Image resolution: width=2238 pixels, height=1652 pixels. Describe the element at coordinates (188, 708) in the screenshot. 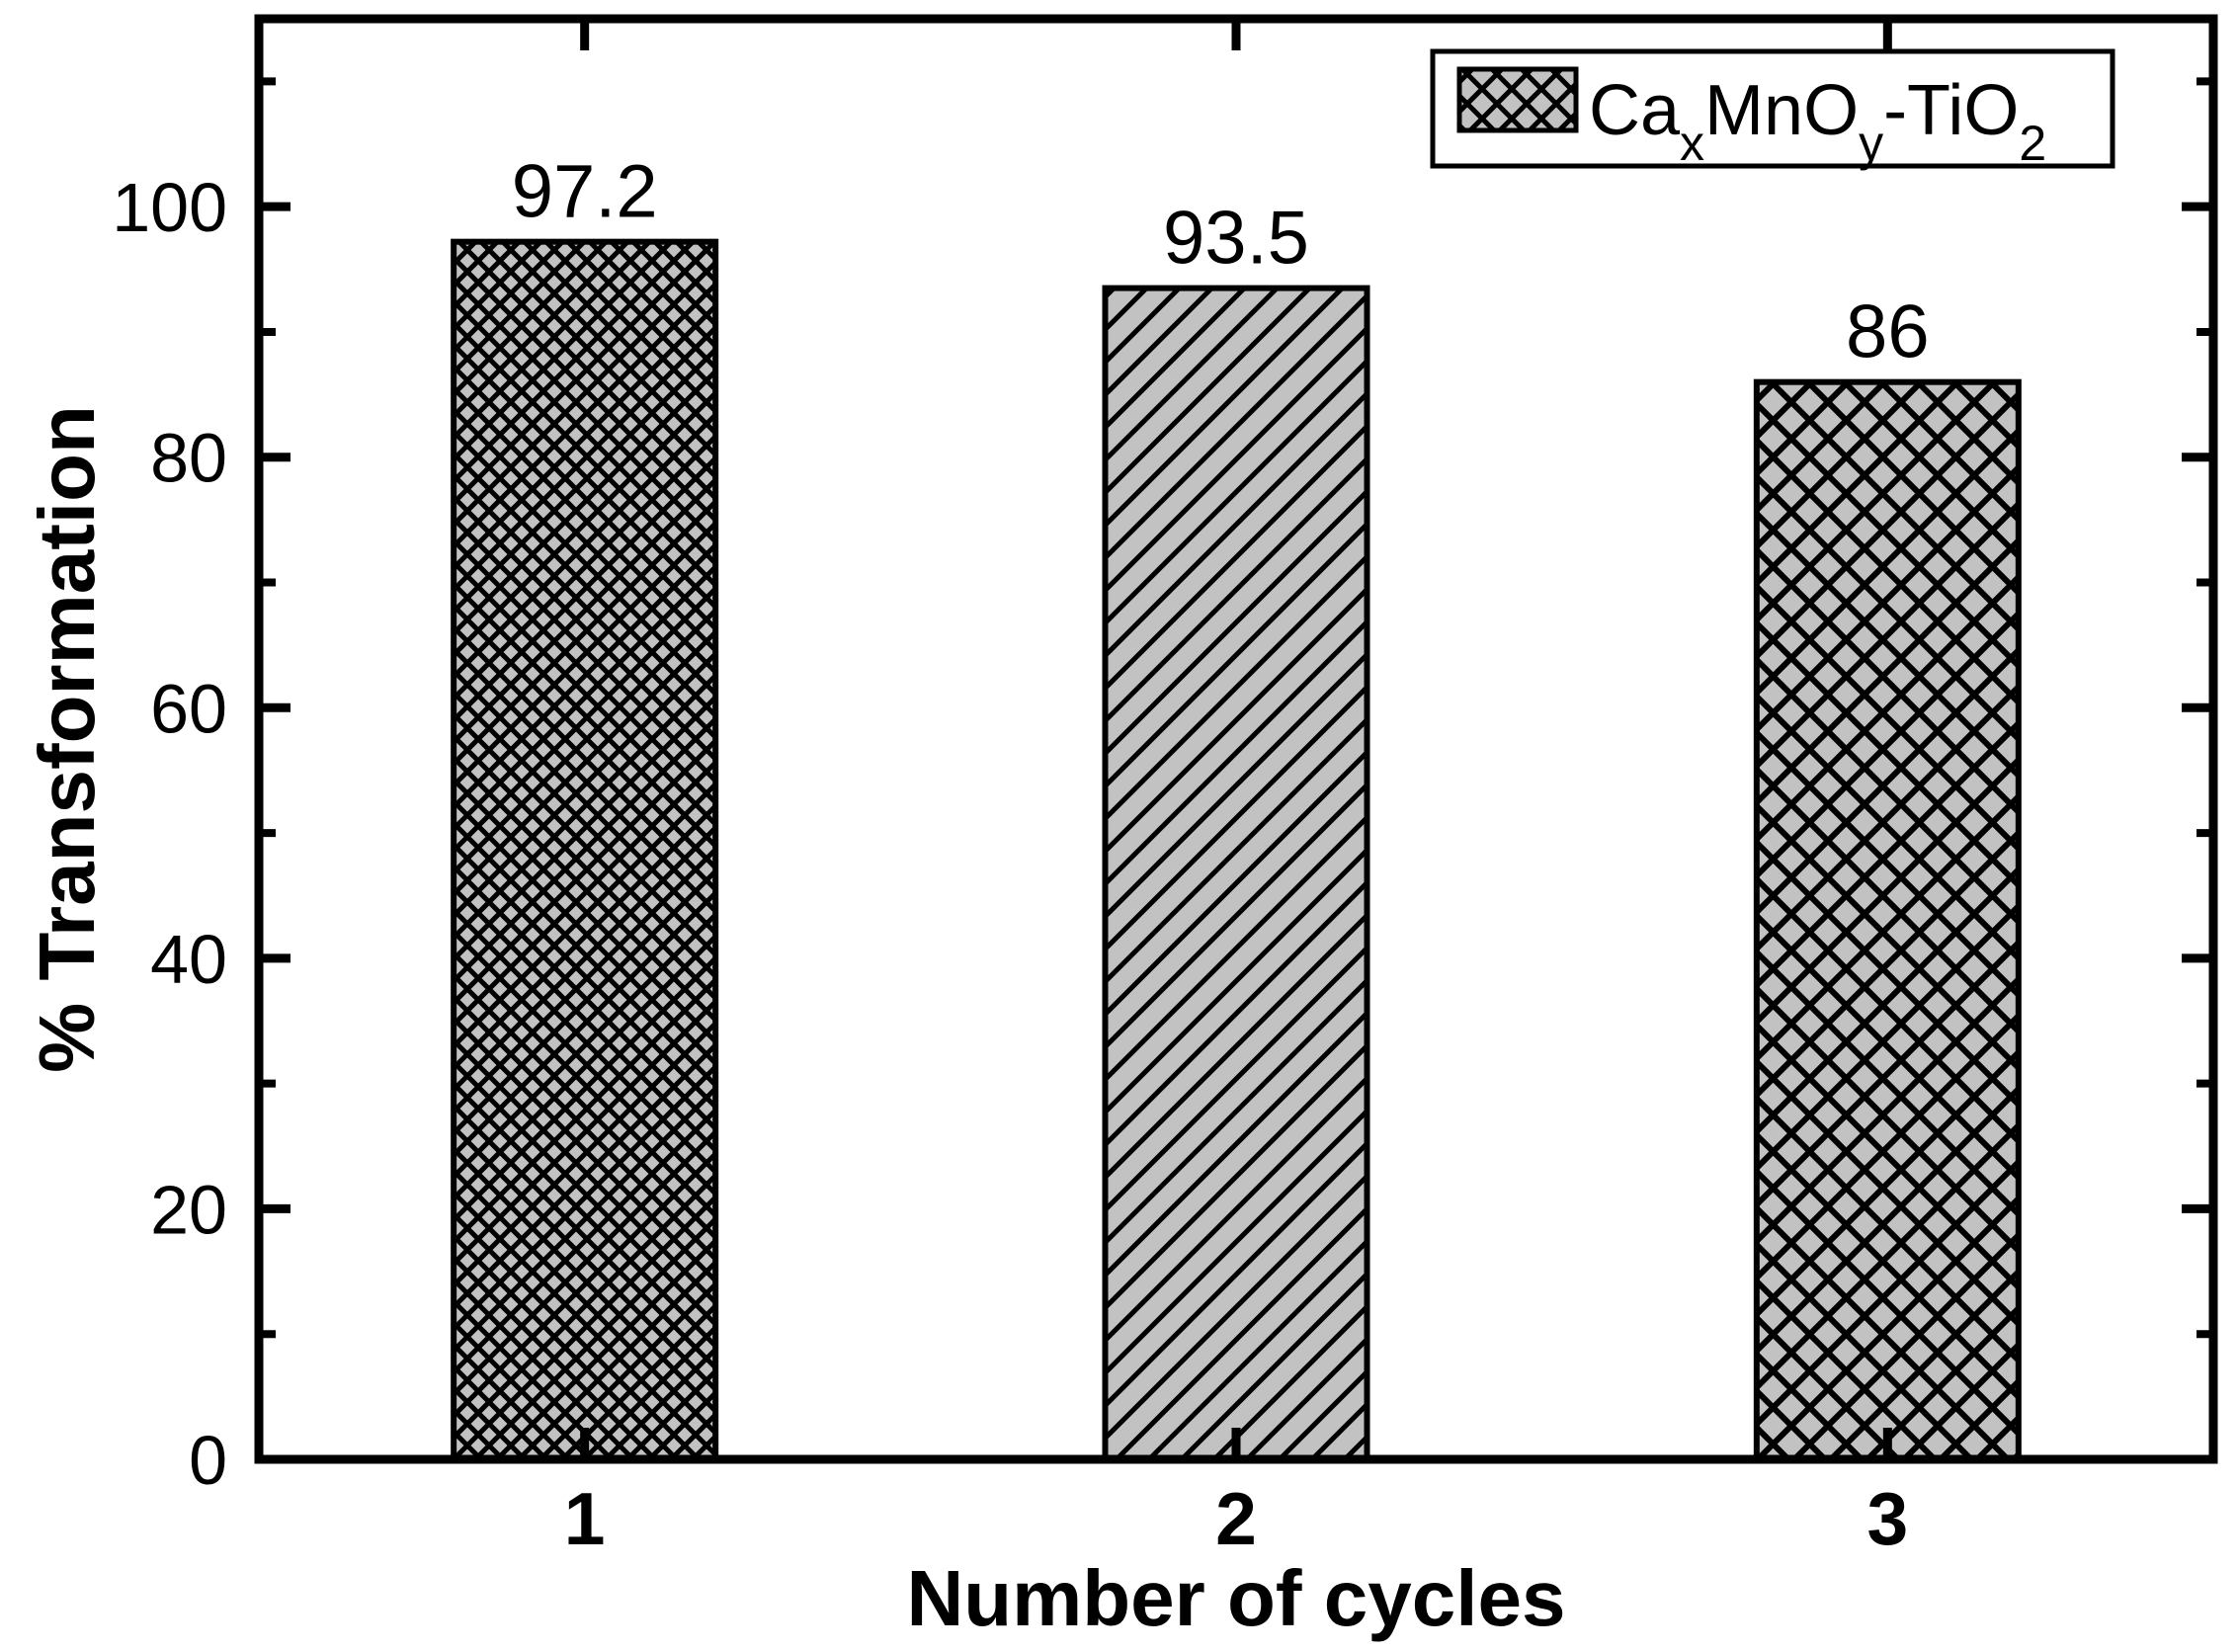

I see `y-tick-label-60: 60` at that location.